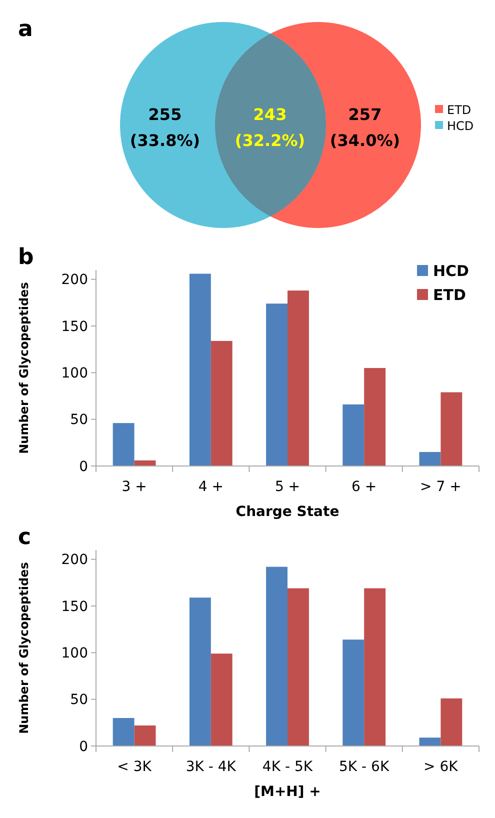  Describe the element at coordinates (134, 487) in the screenshot. I see `x-tick-label: 3 +` at that location.